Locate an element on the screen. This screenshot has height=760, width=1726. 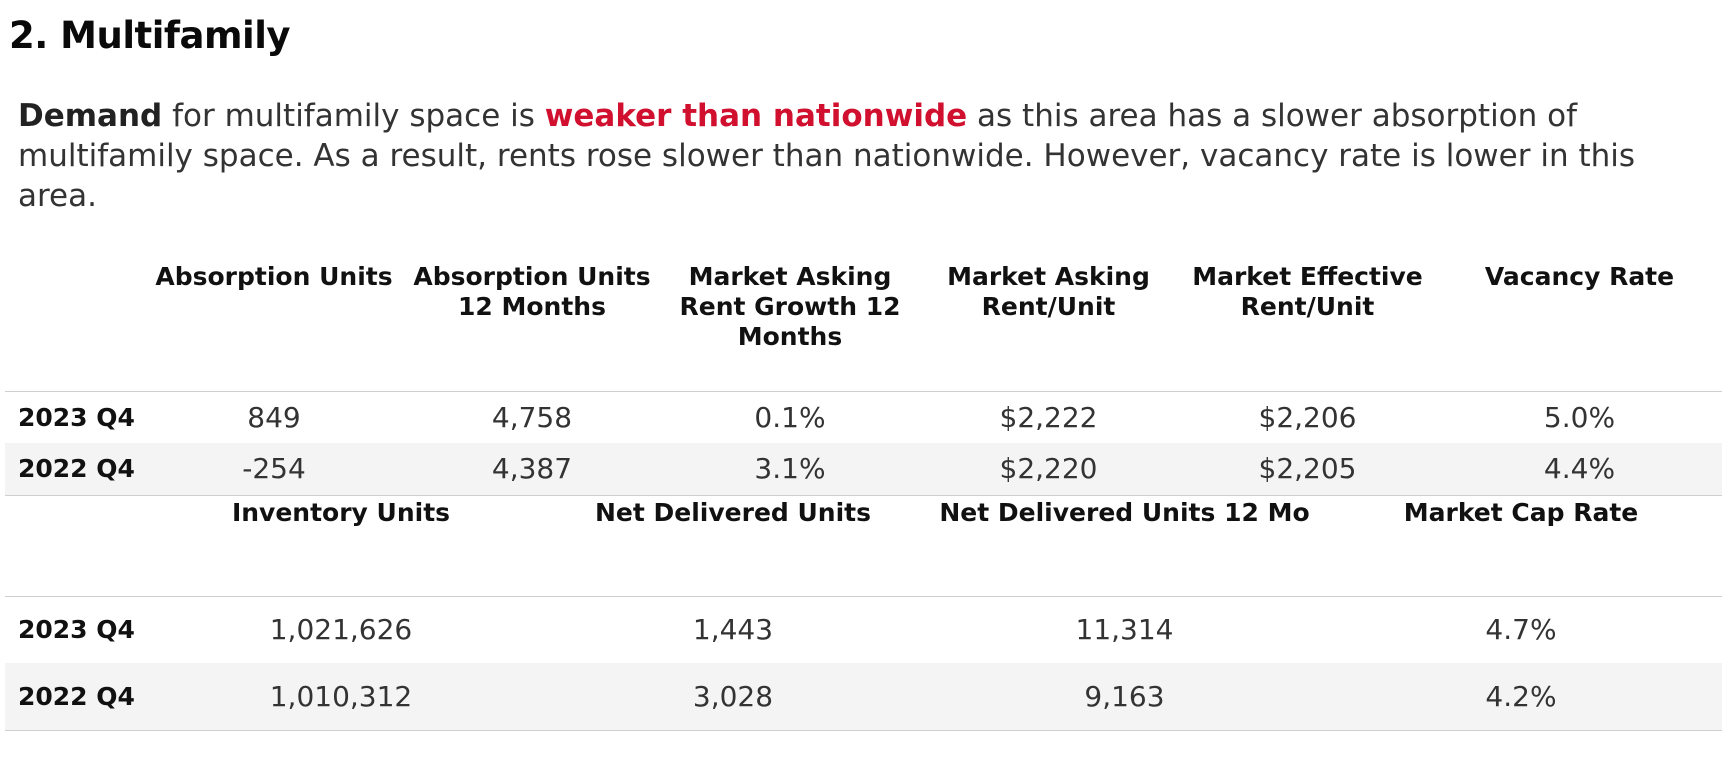
table-row: 2022 Q4 1,010,312 3,028 9,163 4.2% is located at coordinates (863, 697).